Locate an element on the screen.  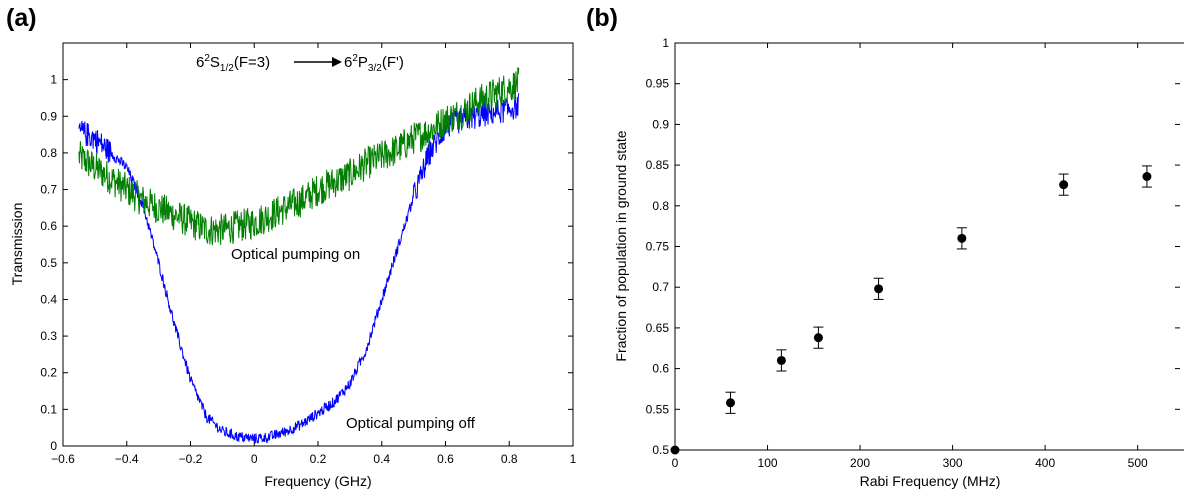
chart-a-y-tick-label: 0.7 is located at coordinates (48, 190).